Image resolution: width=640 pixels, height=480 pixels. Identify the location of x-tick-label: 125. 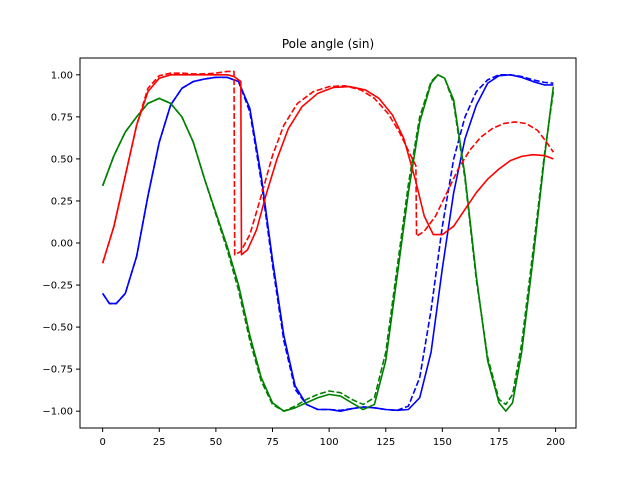
(385, 442).